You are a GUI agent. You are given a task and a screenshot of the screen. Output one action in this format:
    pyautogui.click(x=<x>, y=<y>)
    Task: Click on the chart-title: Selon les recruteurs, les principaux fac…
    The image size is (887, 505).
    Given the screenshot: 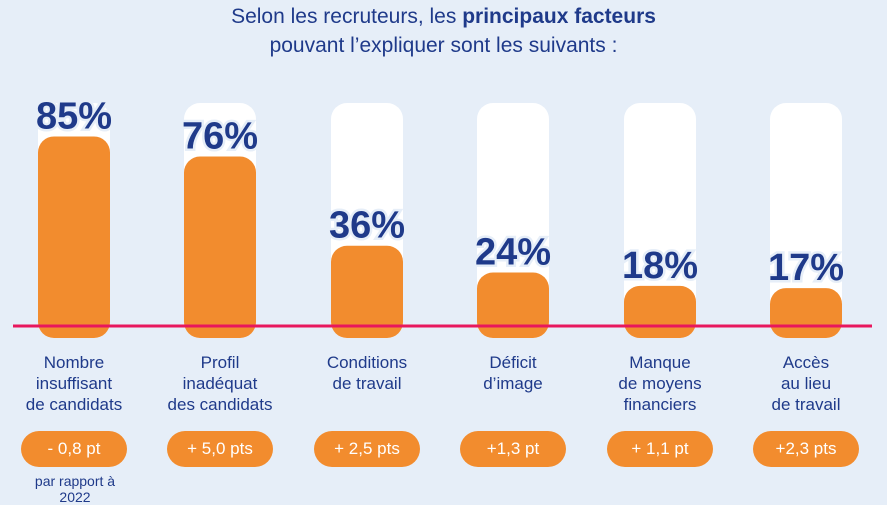 What is the action you would take?
    pyautogui.click(x=443, y=31)
    